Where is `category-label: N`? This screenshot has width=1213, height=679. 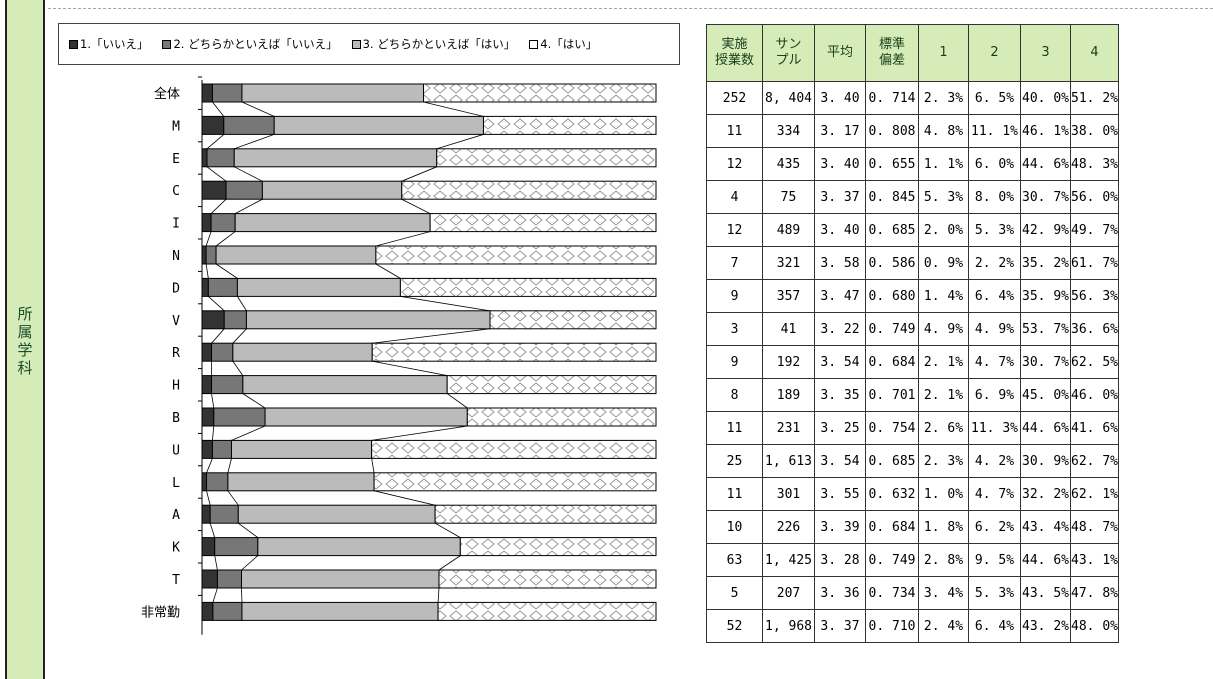 category-label: N is located at coordinates (176, 256).